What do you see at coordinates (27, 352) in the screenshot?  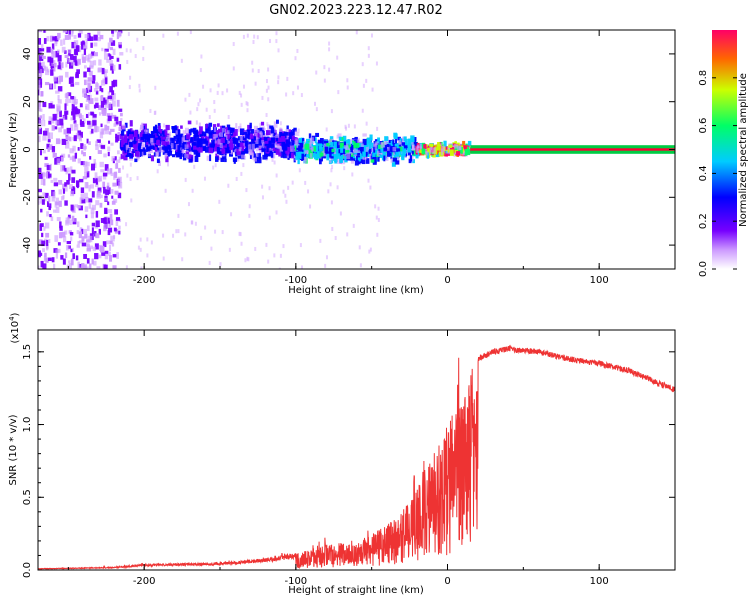 I see `snr-ytick-label: 1.5` at bounding box center [27, 352].